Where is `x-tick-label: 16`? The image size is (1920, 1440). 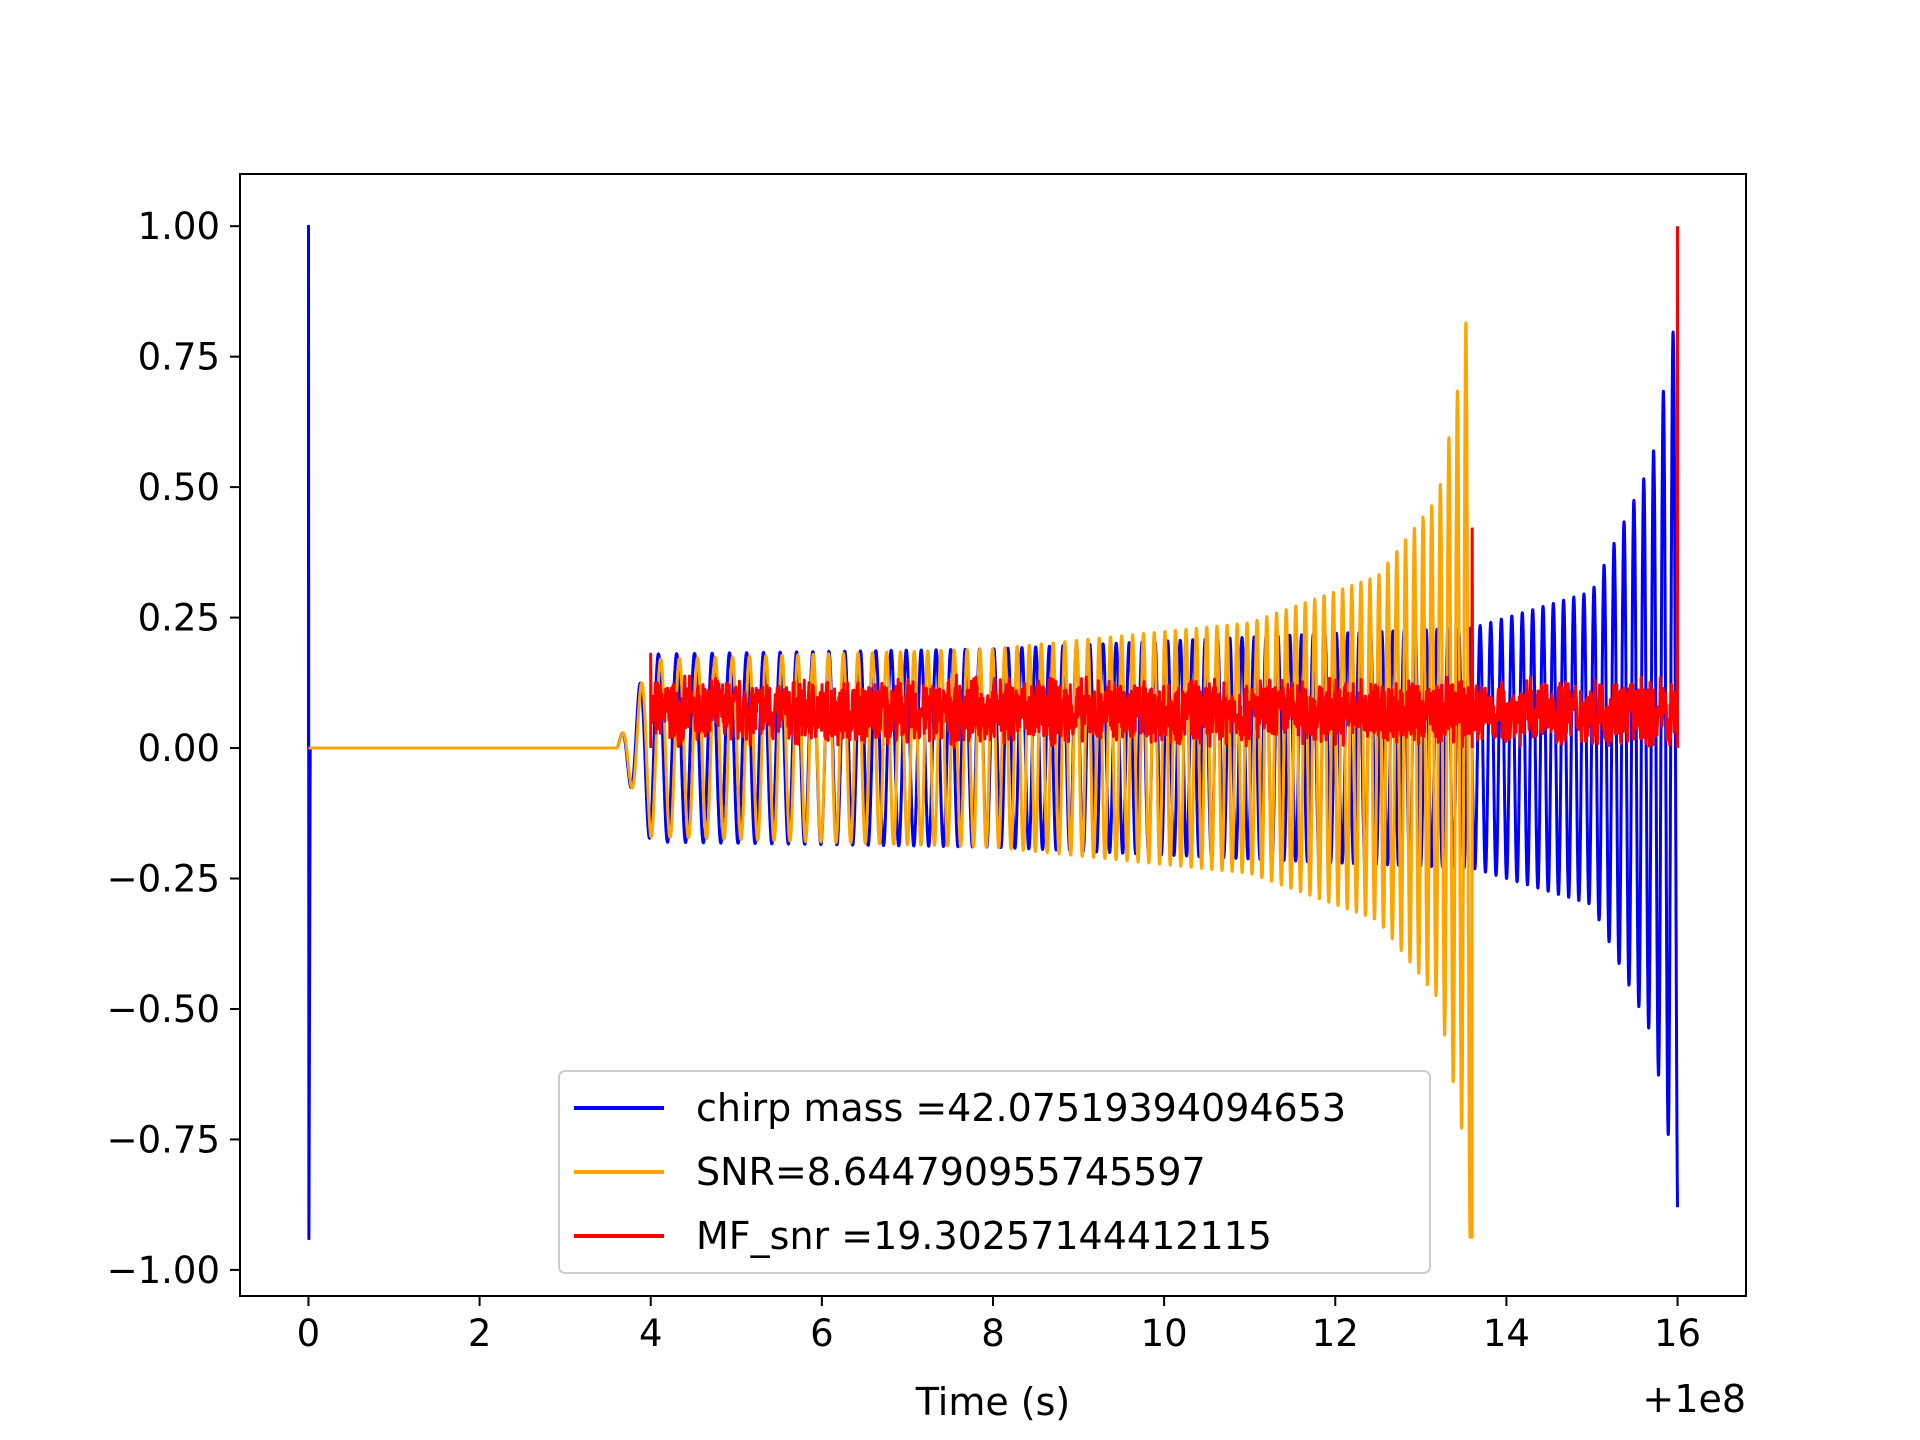 x-tick-label: 16 is located at coordinates (1677, 1333).